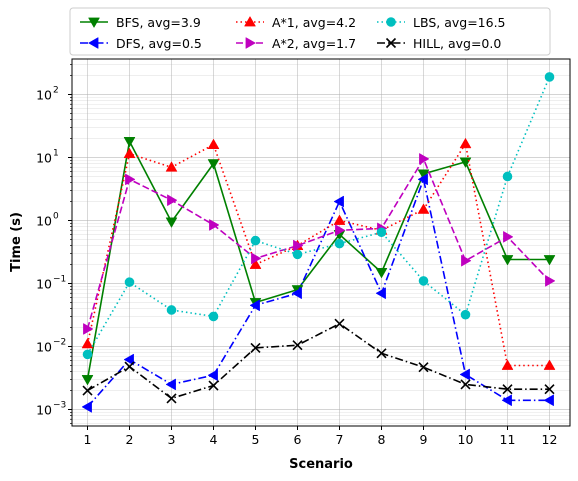 The height and width of the screenshot is (481, 578). What do you see at coordinates (457, 43) in the screenshot?
I see `legend-label: HILL, avg=0.0` at bounding box center [457, 43].